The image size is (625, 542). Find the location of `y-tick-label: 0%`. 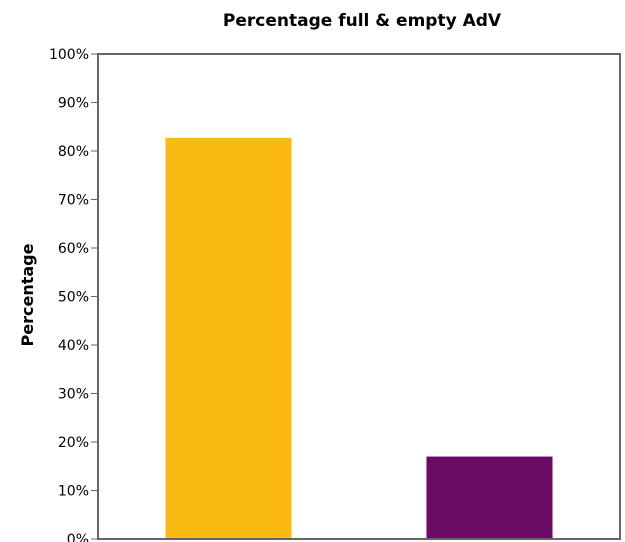

y-tick-label: 0% is located at coordinates (78, 537).